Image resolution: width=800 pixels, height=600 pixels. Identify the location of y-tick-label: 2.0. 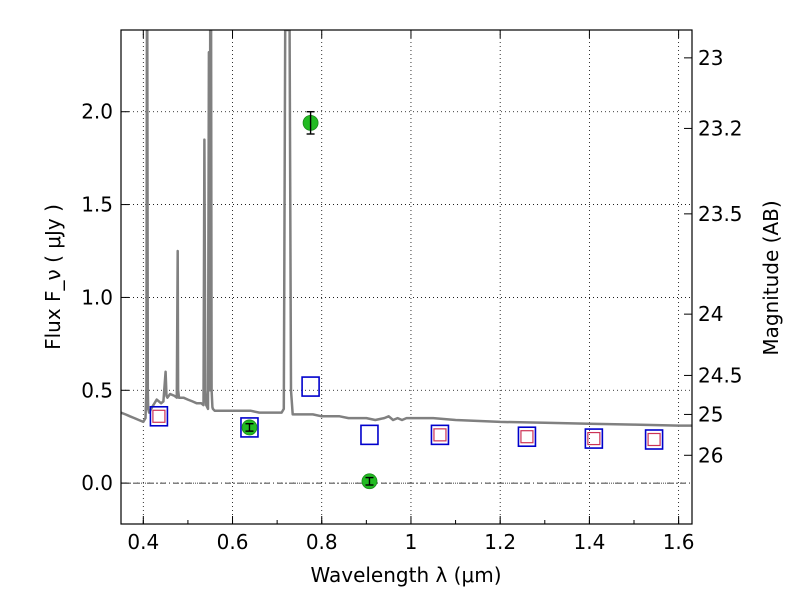
(97, 112).